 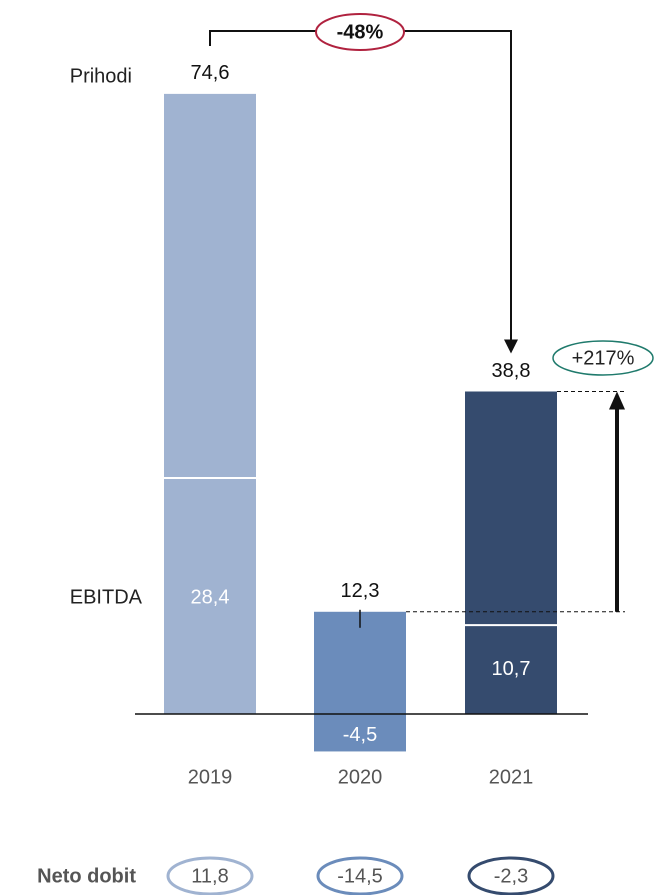 I want to click on net-profit-label: 11,8, so click(x=209, y=876).